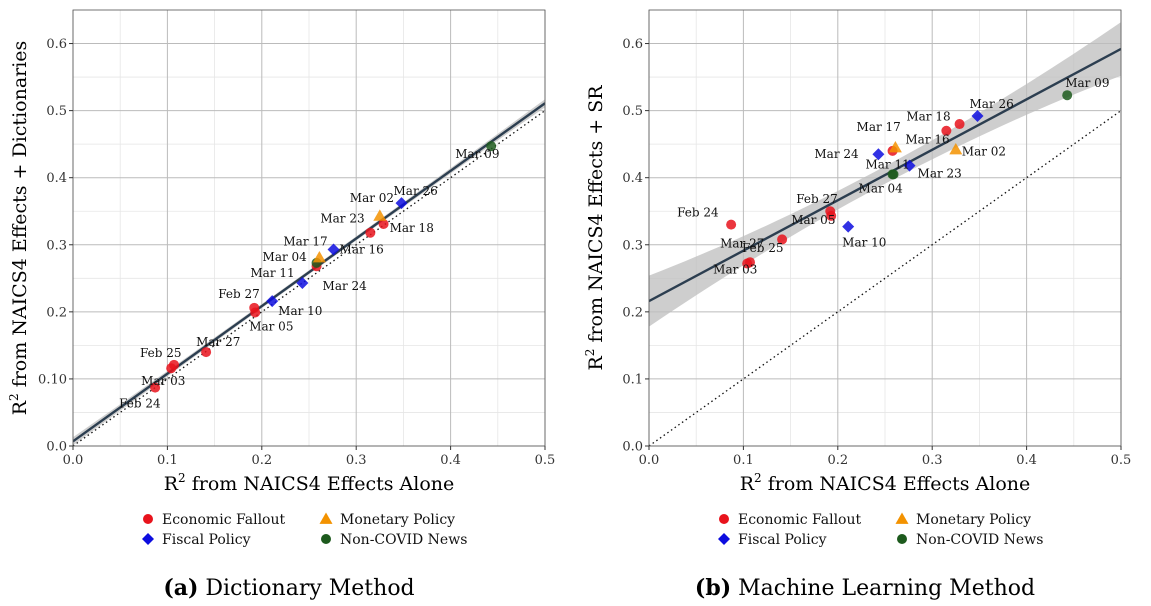 The image size is (1151, 606). What do you see at coordinates (813, 220) in the screenshot?
I see `point-label: Mar 05` at bounding box center [813, 220].